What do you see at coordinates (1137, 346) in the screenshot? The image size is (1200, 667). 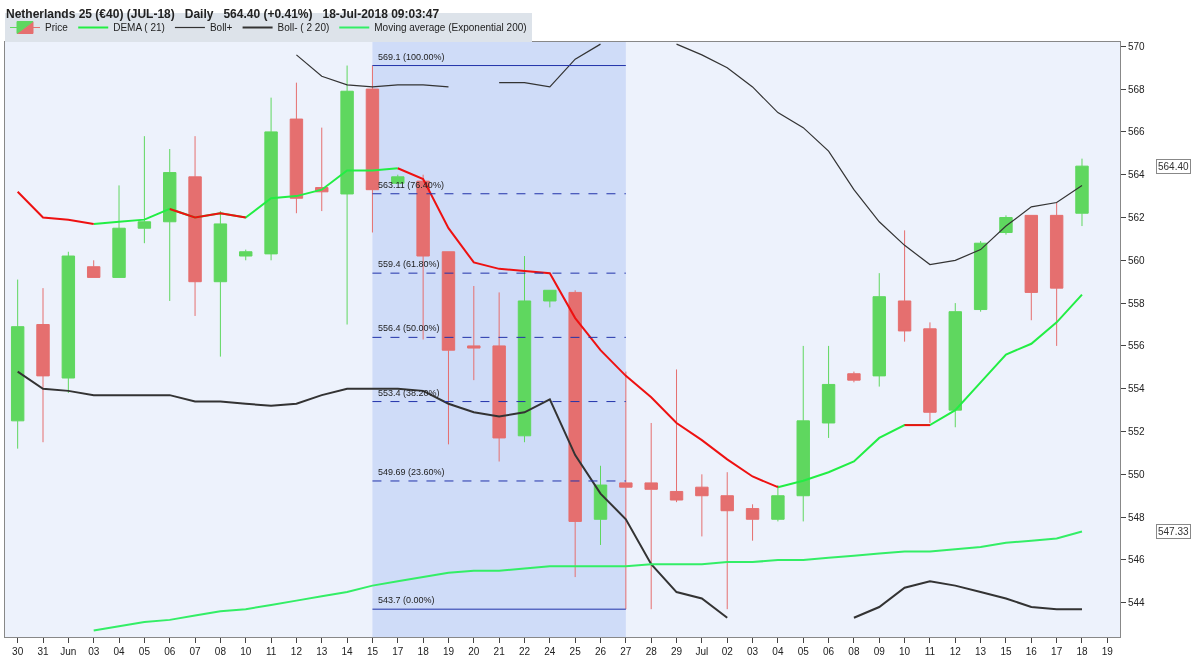 I see `y-tick-label: 556` at bounding box center [1137, 346].